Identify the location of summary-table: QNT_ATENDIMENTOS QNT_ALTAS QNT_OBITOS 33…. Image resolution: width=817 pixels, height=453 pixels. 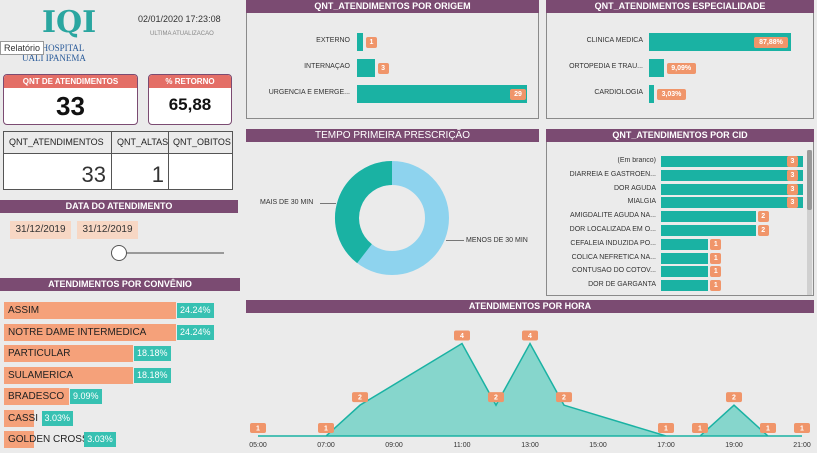
(118, 160).